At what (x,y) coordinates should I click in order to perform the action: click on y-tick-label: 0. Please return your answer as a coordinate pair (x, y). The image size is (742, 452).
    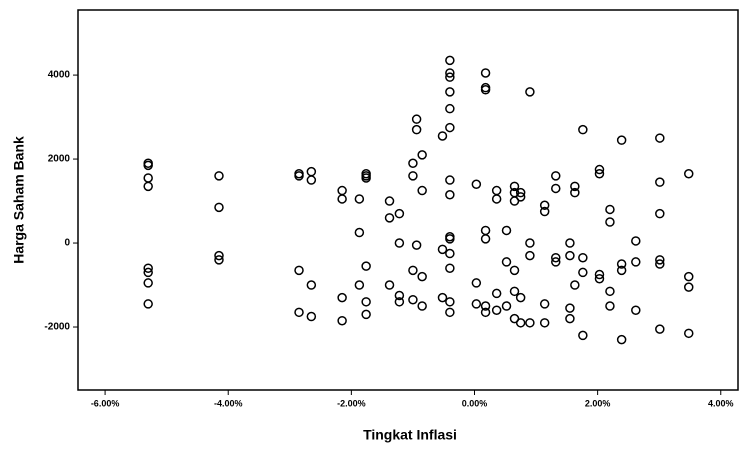
    Looking at the image, I should click on (67, 243).